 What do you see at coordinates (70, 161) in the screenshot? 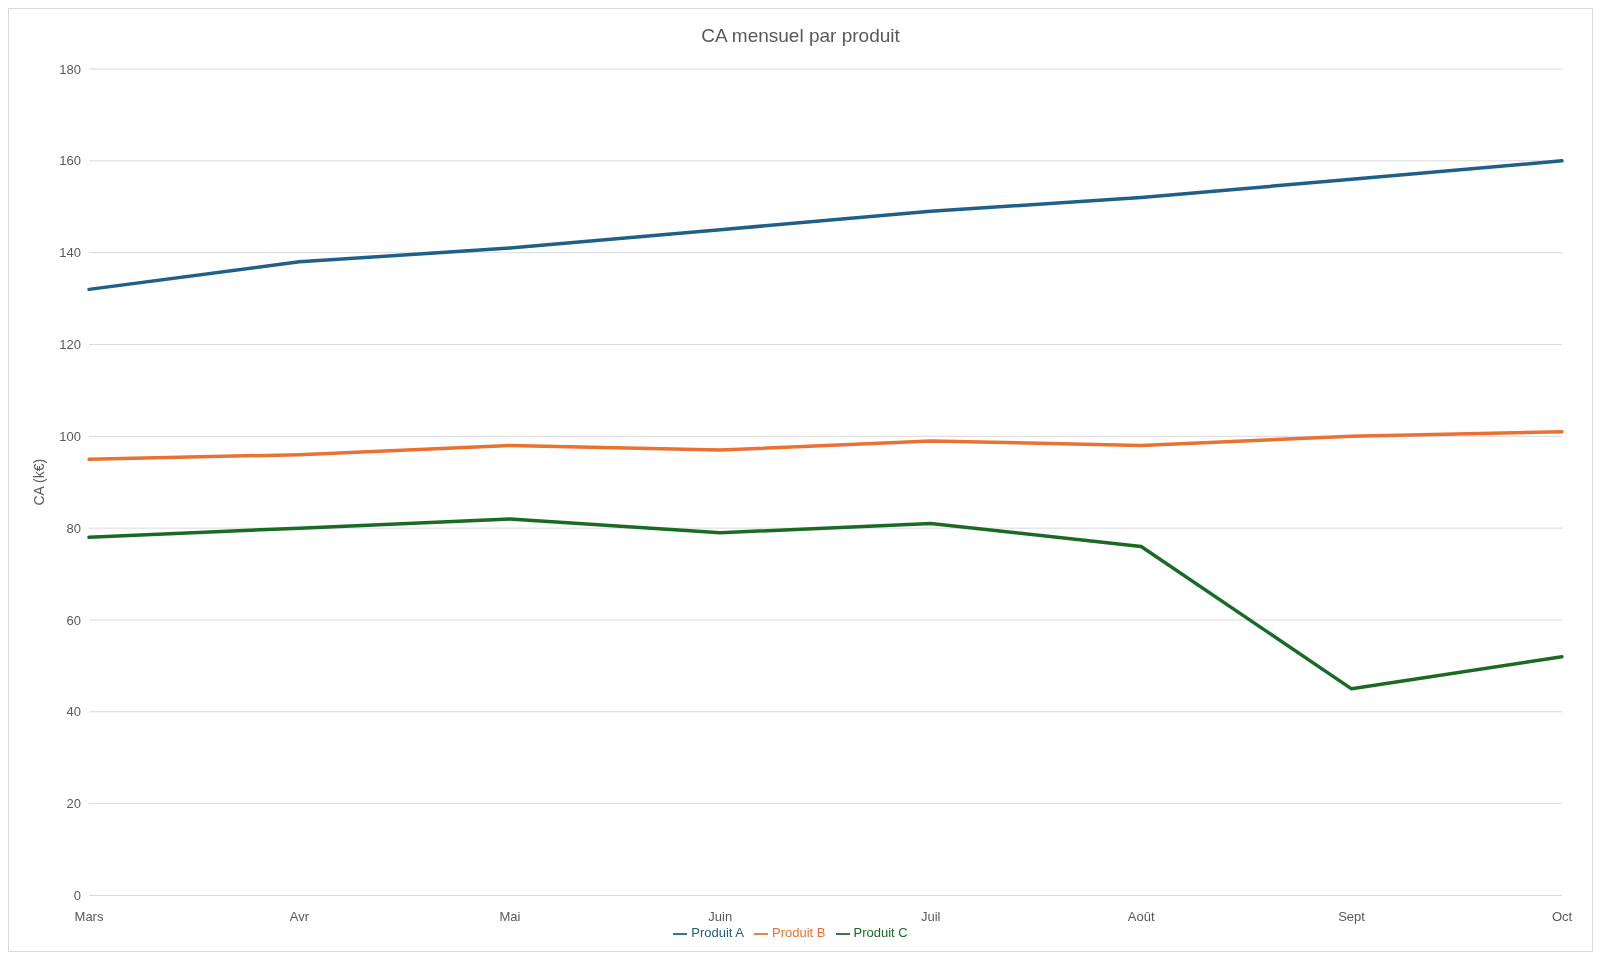
I see `y-tick-label: 160` at bounding box center [70, 161].